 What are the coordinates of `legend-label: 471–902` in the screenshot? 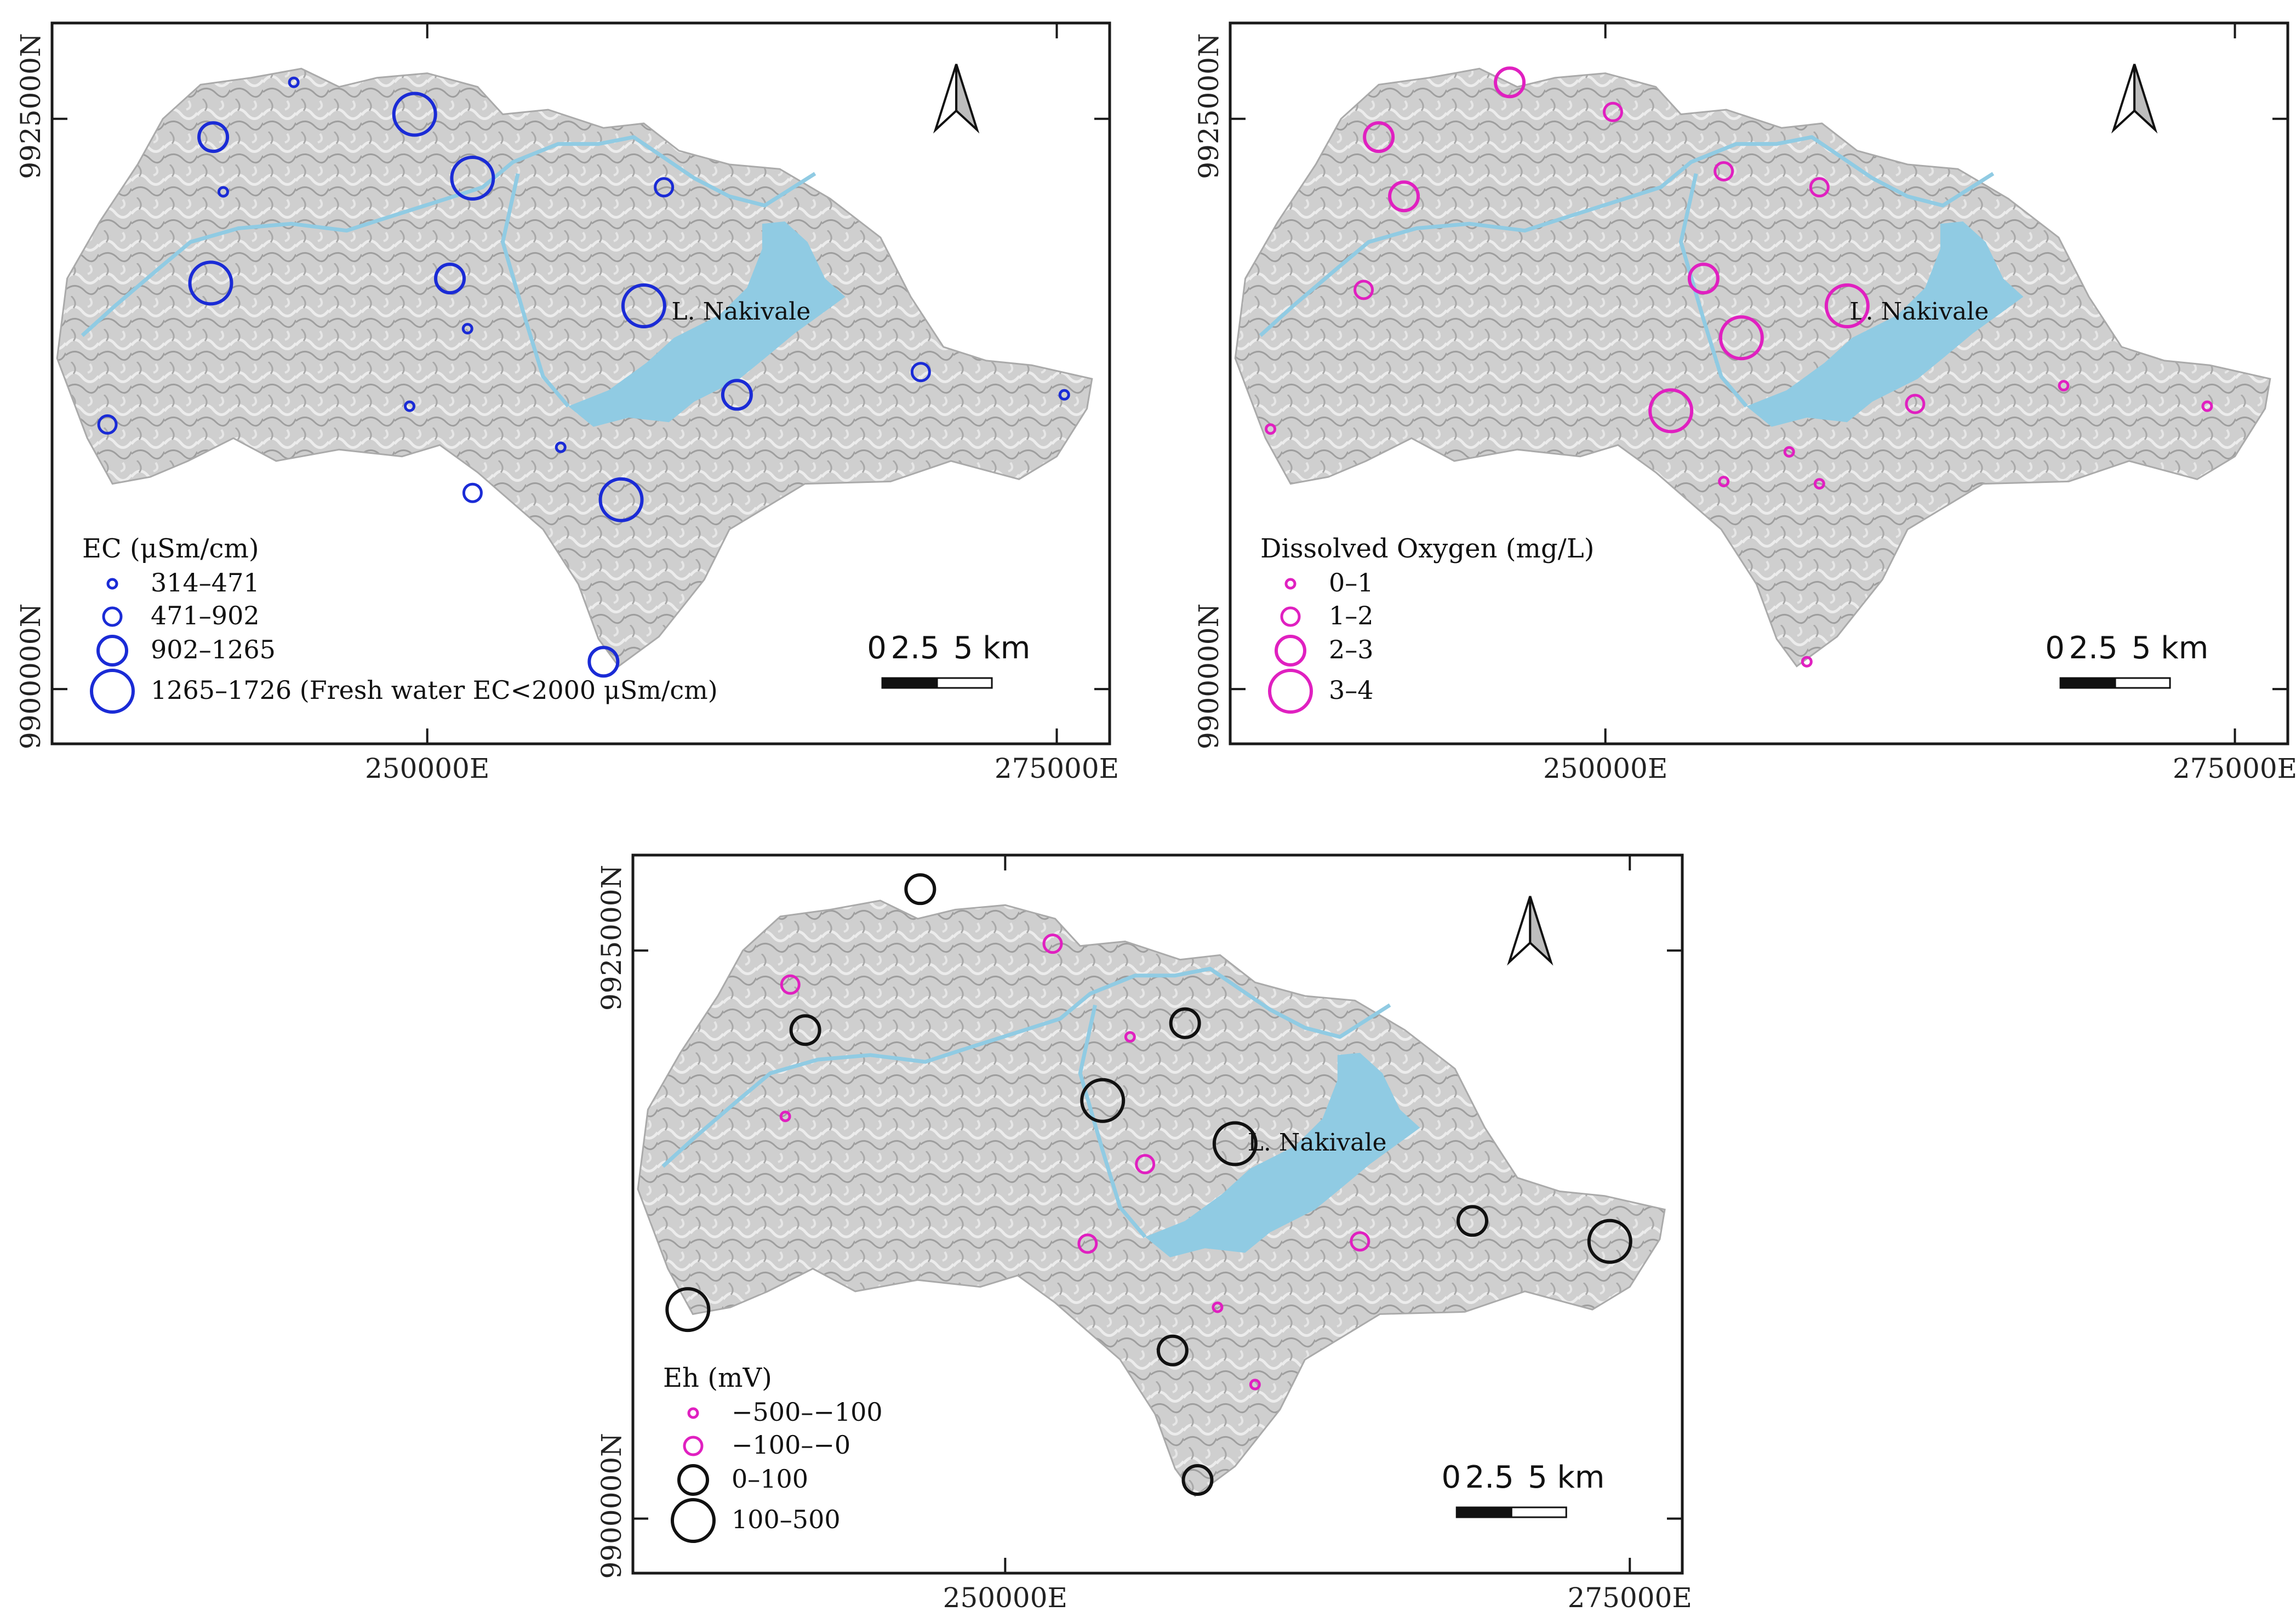 It's located at (205, 615).